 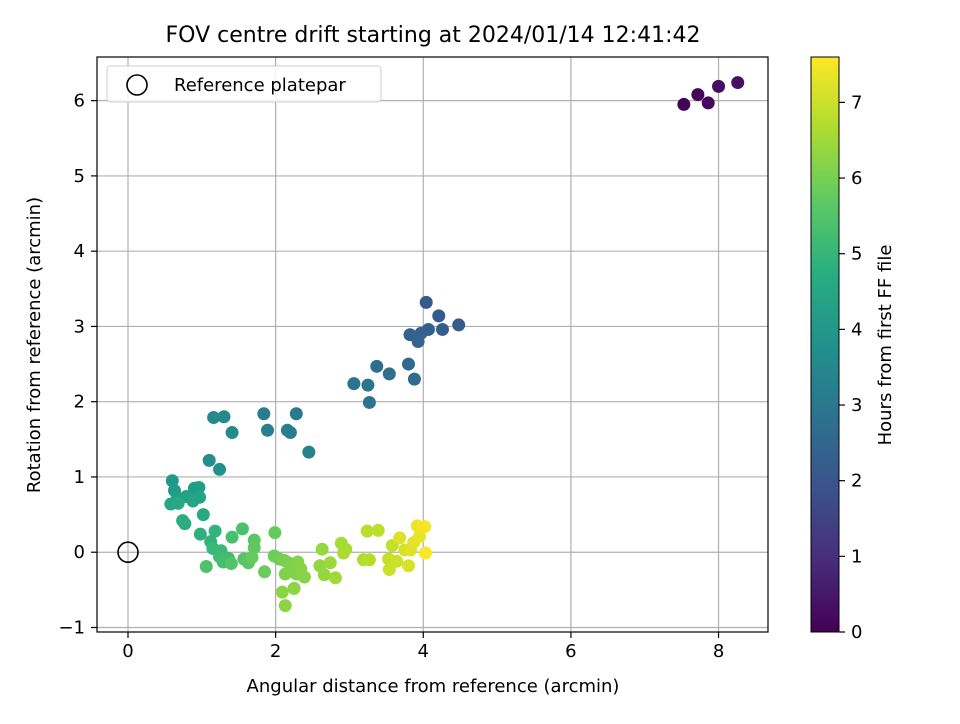 What do you see at coordinates (79, 176) in the screenshot?
I see `y-tick-label: 5` at bounding box center [79, 176].